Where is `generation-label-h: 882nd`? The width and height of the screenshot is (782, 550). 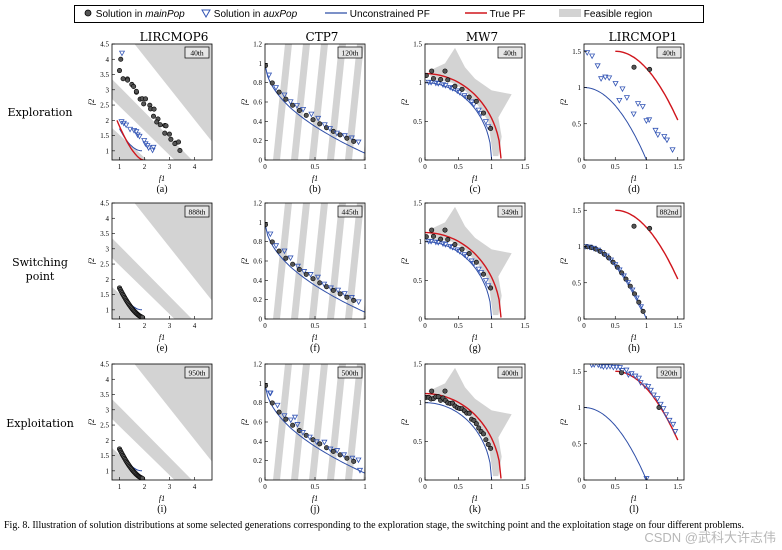
generation-label-h: 882nd is located at coordinates (669, 212).